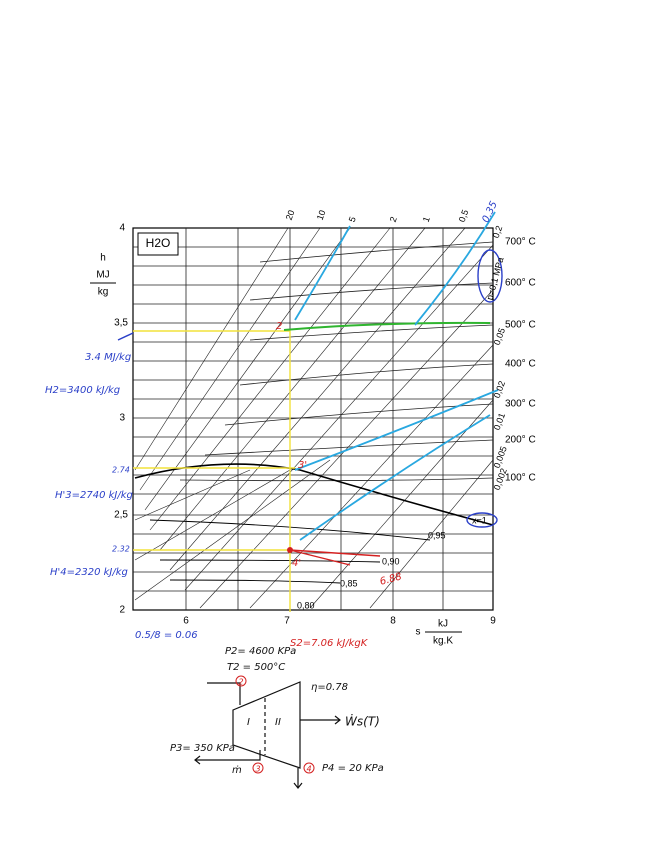 The width and height of the screenshot is (655, 848). Describe the element at coordinates (464, 215) in the screenshot. I see `pressure-label: 0,5` at that location.